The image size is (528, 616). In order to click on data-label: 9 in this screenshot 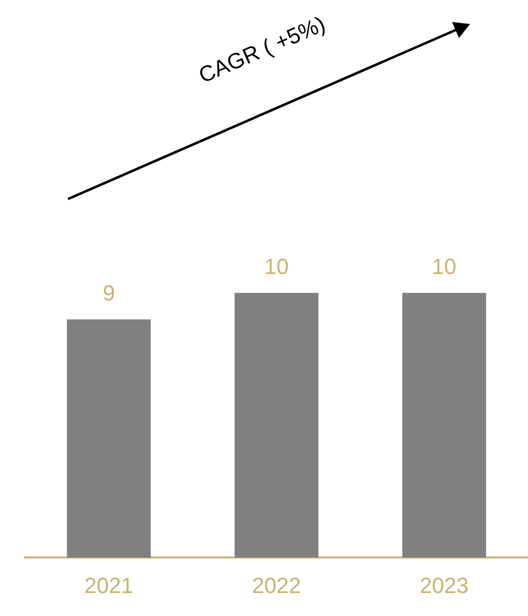, I will do `click(108, 293)`.